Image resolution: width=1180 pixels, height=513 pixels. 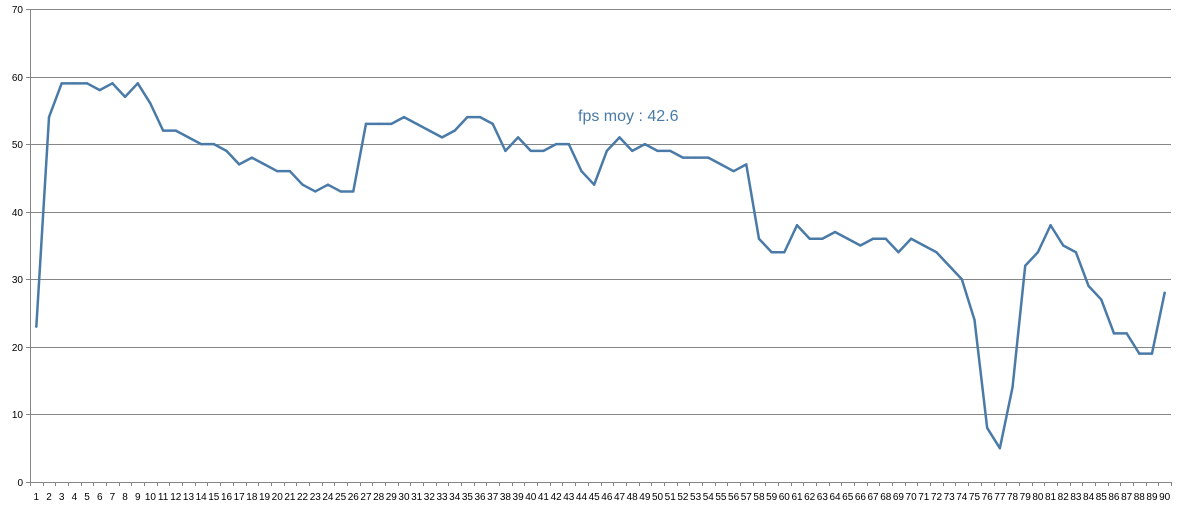 I want to click on x-tick-label: 51, so click(x=671, y=497).